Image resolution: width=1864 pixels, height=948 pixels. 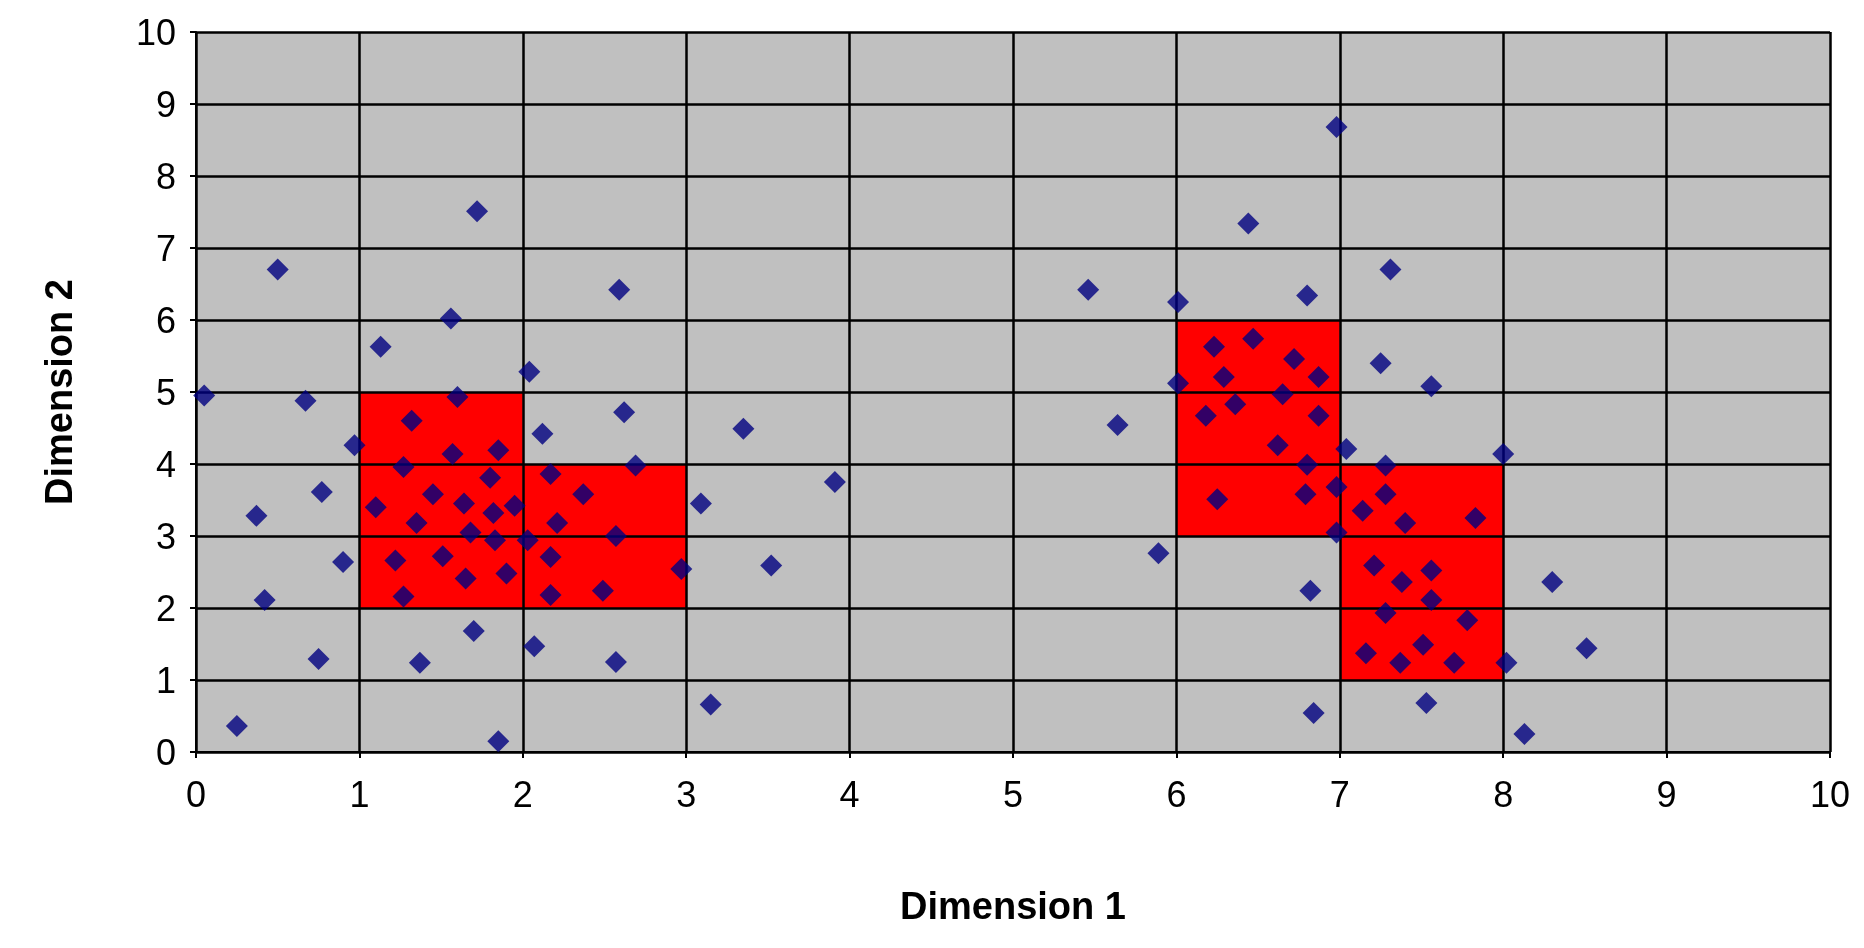 What do you see at coordinates (686, 794) in the screenshot?
I see `x-tick-label: 3` at bounding box center [686, 794].